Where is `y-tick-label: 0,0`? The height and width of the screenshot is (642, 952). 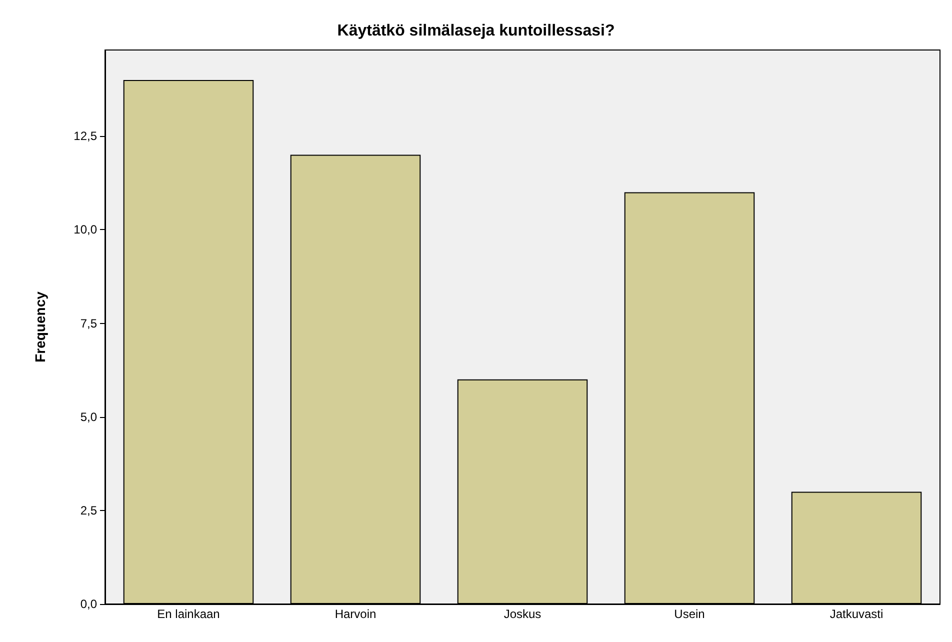
y-tick-label: 0,0 is located at coordinates (89, 604).